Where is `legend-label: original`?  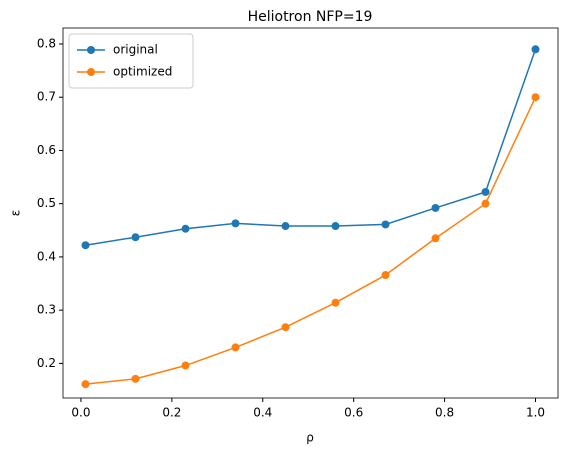 legend-label: original is located at coordinates (135, 50).